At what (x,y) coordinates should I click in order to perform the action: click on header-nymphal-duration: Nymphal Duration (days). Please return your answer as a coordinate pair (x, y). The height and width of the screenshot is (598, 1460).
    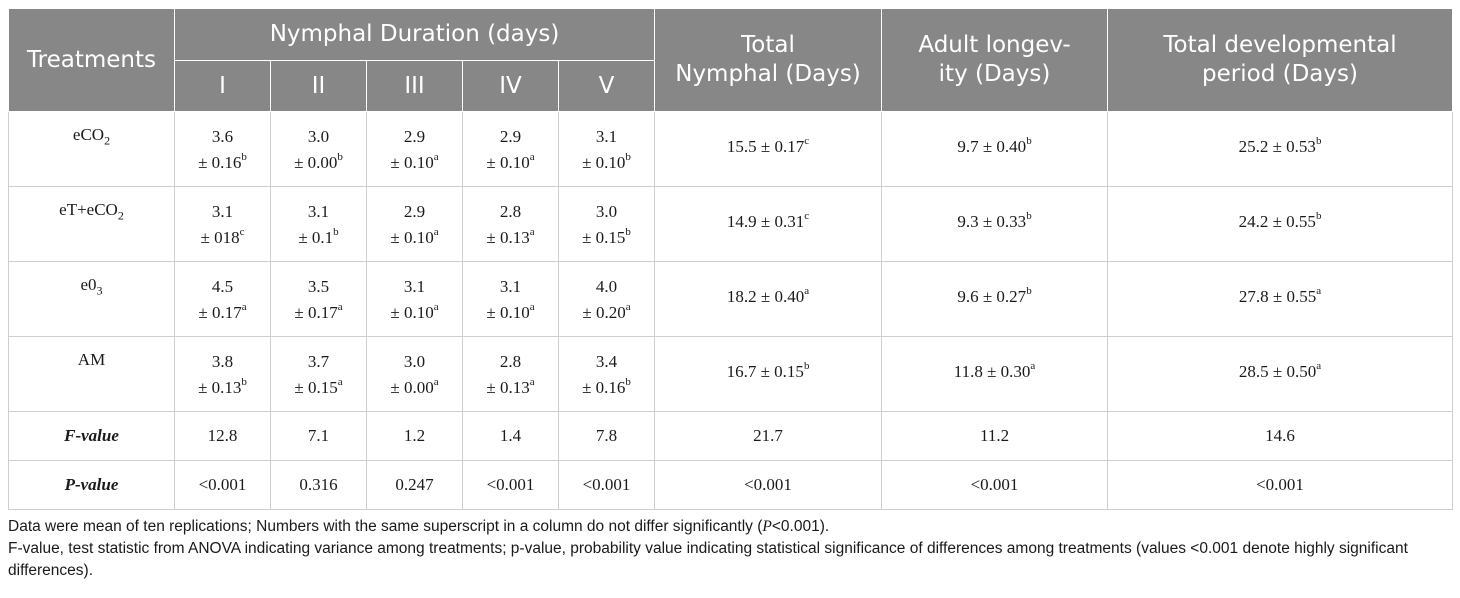
    Looking at the image, I should click on (414, 34).